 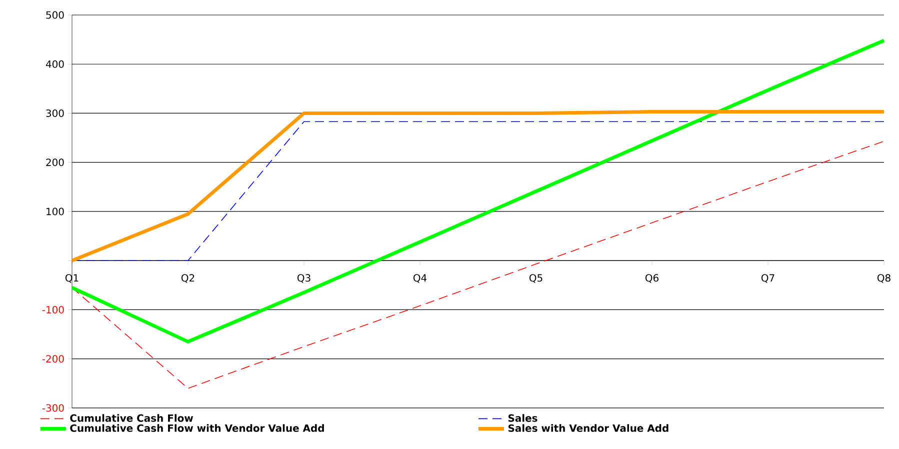 What do you see at coordinates (53, 310) in the screenshot?
I see `y-tick-label: -100` at bounding box center [53, 310].